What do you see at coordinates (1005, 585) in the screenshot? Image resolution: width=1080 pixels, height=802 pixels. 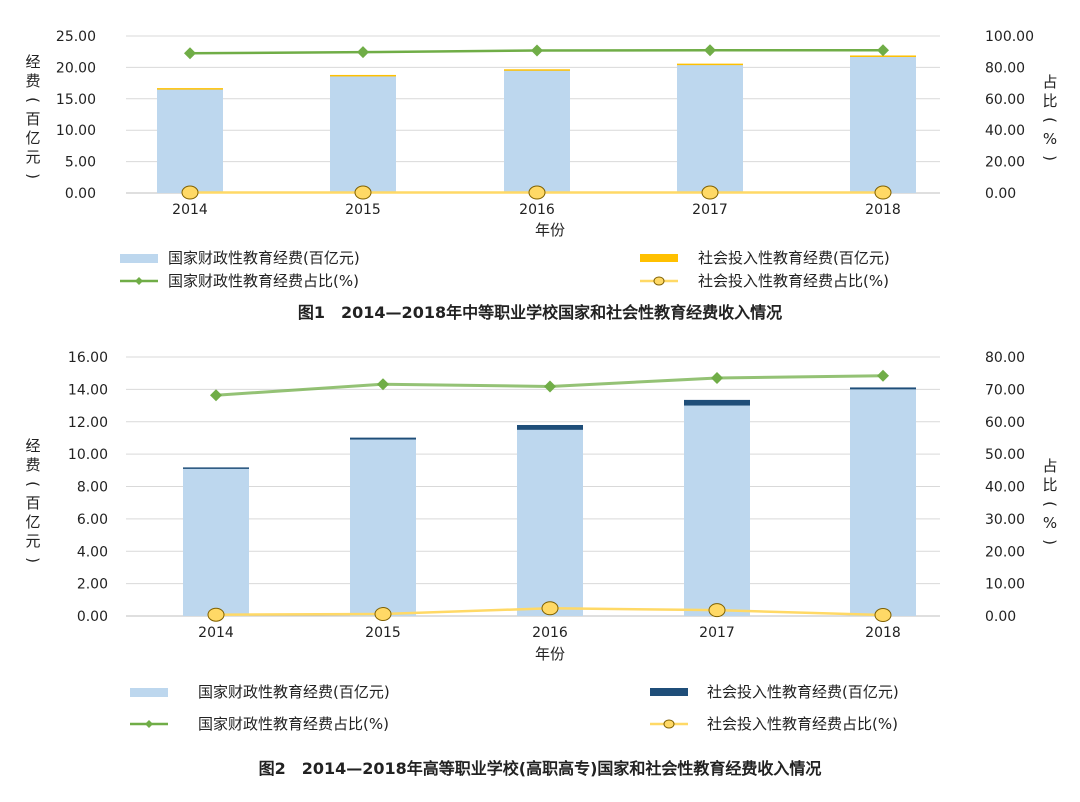 I see `y2-tick-label: 10.00` at bounding box center [1005, 585].